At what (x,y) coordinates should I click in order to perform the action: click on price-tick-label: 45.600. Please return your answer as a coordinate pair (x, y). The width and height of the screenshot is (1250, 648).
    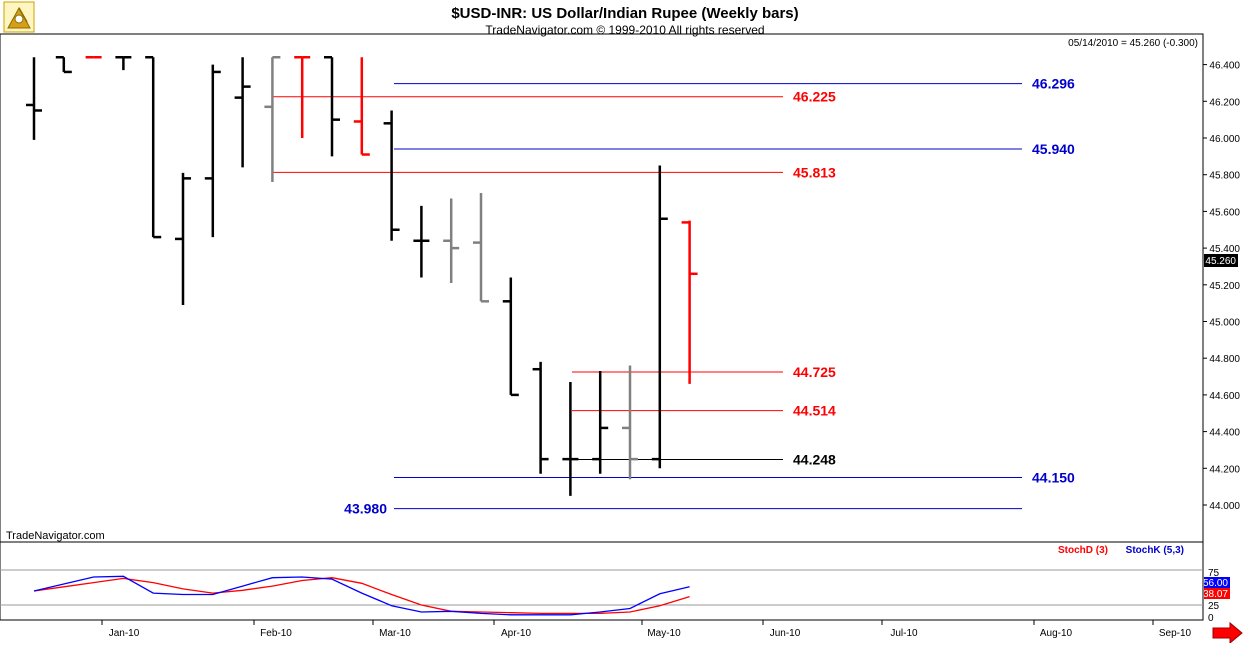
    Looking at the image, I should click on (1224, 212).